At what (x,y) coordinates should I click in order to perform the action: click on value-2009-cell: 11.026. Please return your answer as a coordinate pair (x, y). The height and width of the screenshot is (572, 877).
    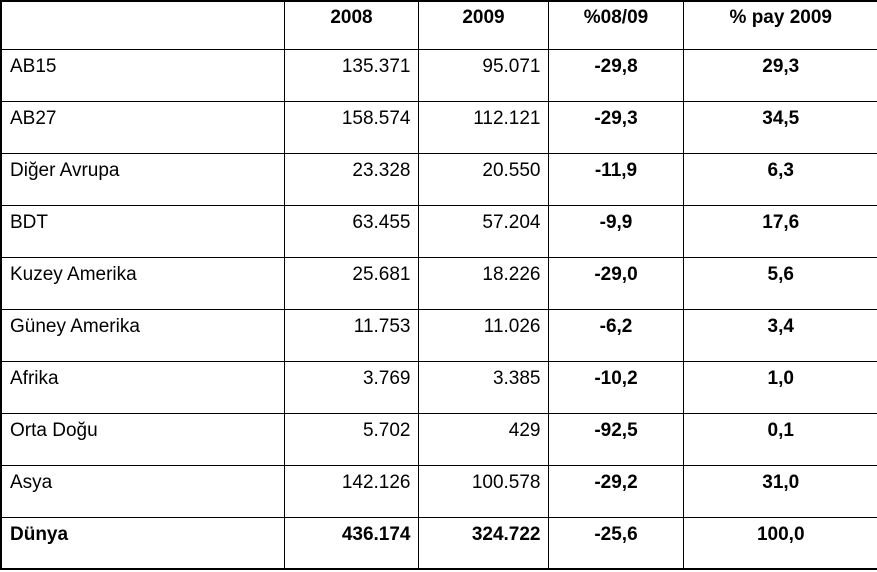
    Looking at the image, I should click on (483, 335).